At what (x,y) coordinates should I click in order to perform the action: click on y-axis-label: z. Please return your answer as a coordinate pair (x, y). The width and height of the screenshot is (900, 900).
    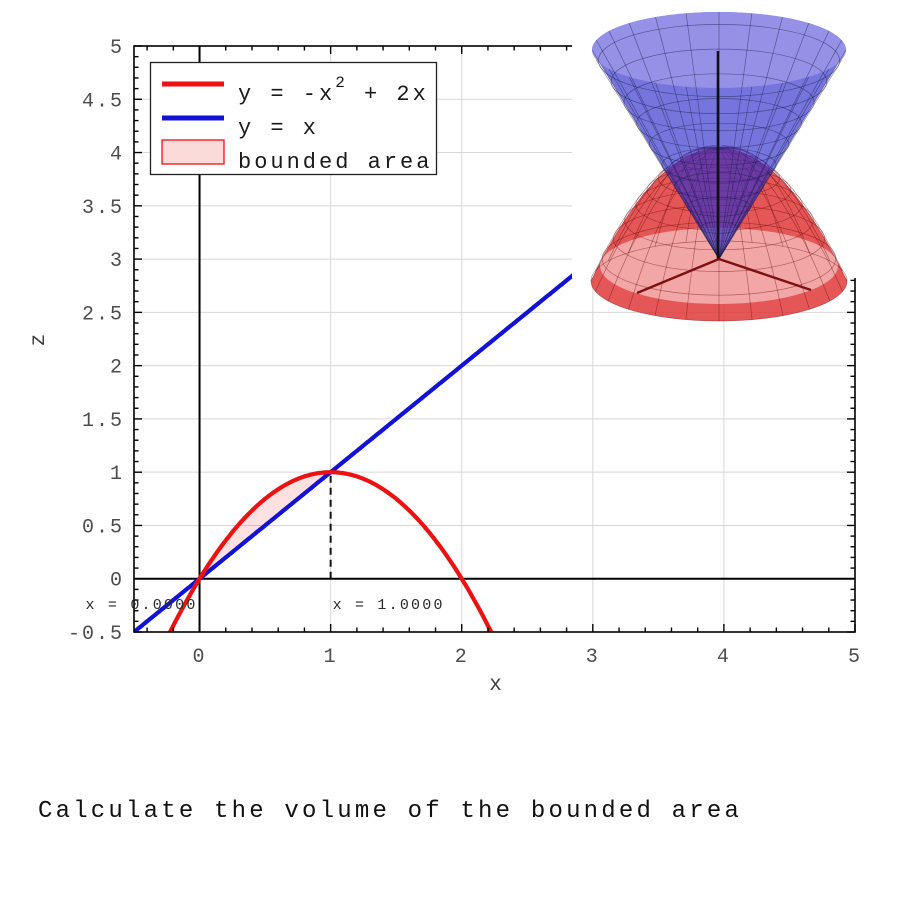
    Looking at the image, I should click on (39, 339).